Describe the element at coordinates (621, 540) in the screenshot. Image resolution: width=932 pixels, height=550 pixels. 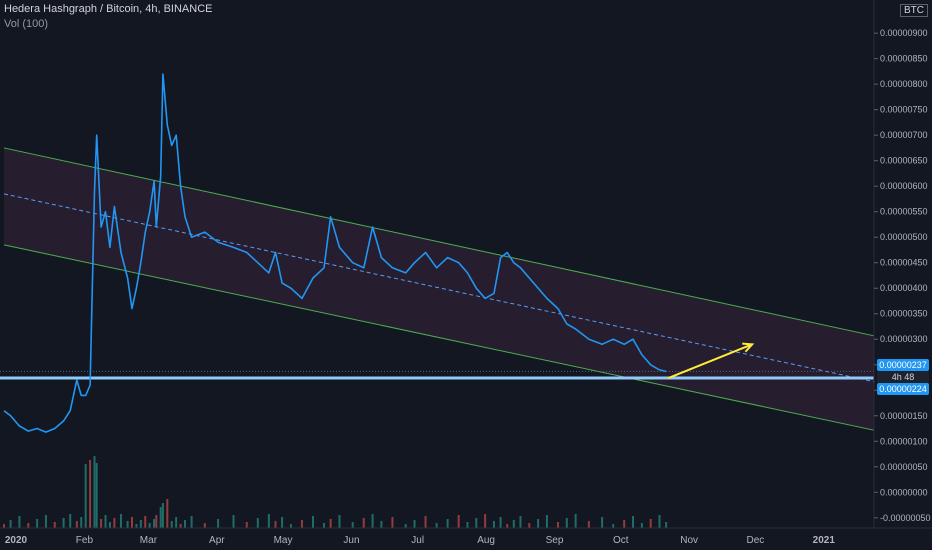
I see `x-tick-label: Oct` at that location.